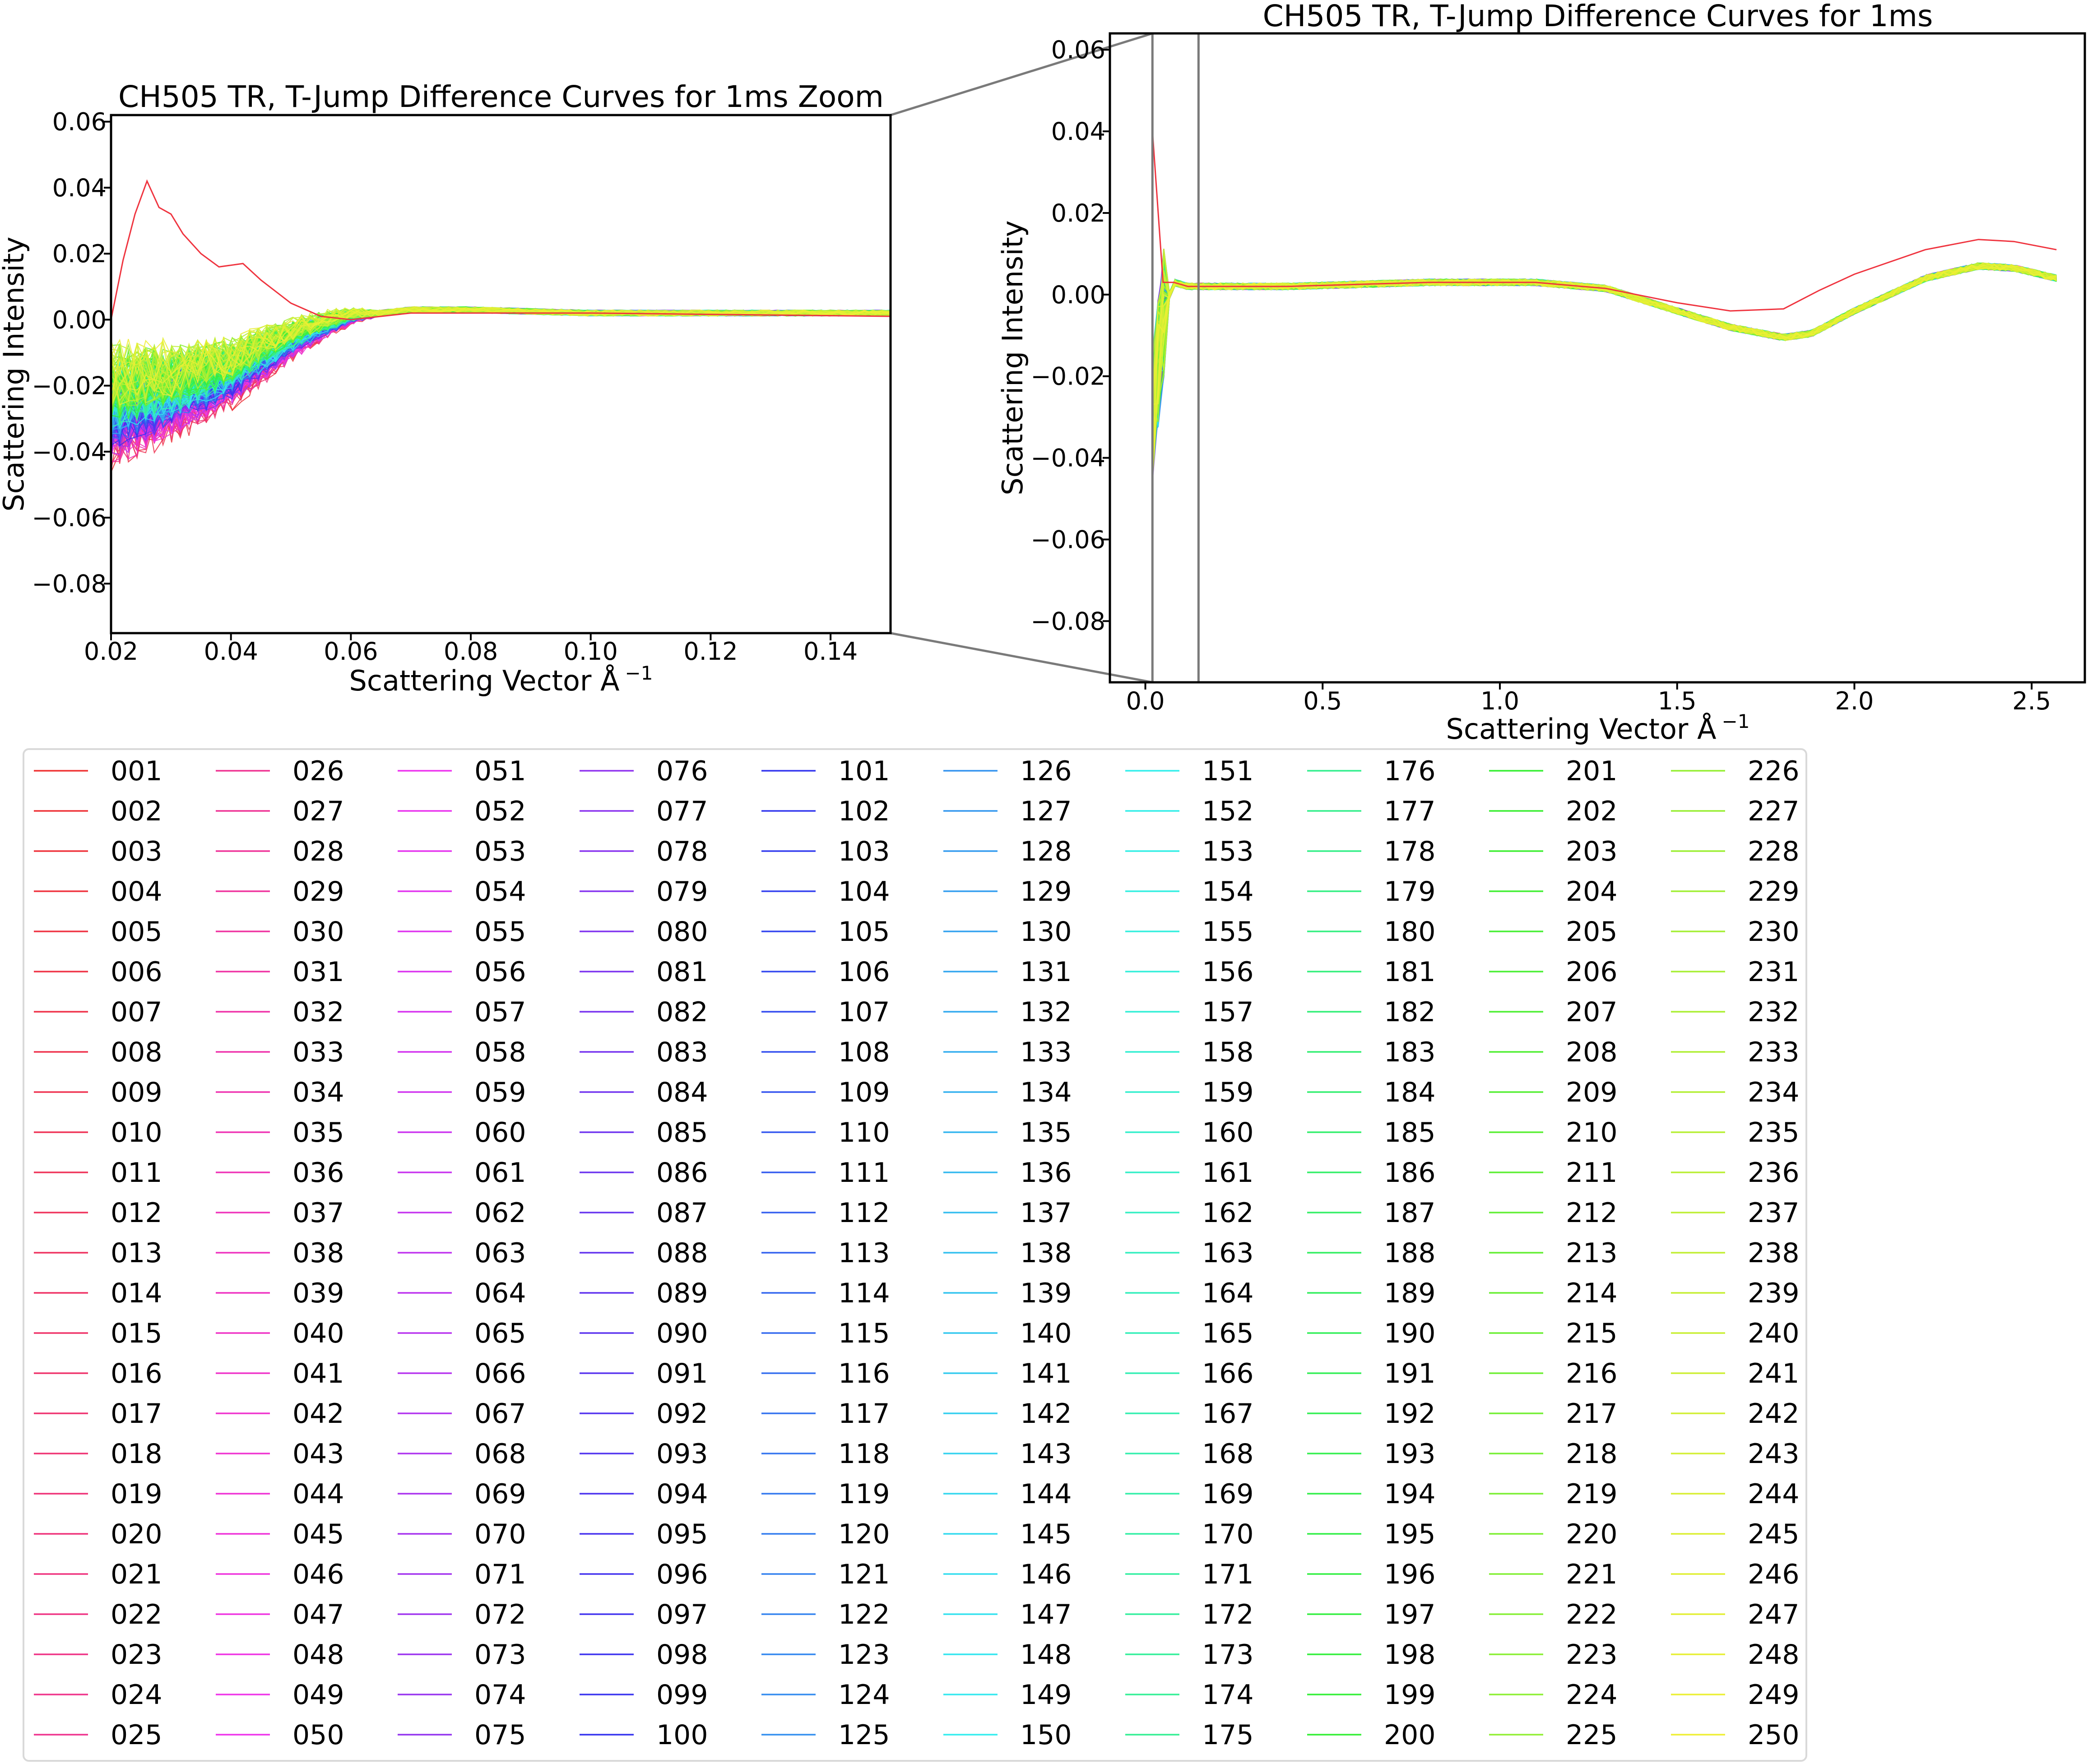 This screenshot has width=2088, height=1764. I want to click on legend-label: 219, so click(1592, 1494).